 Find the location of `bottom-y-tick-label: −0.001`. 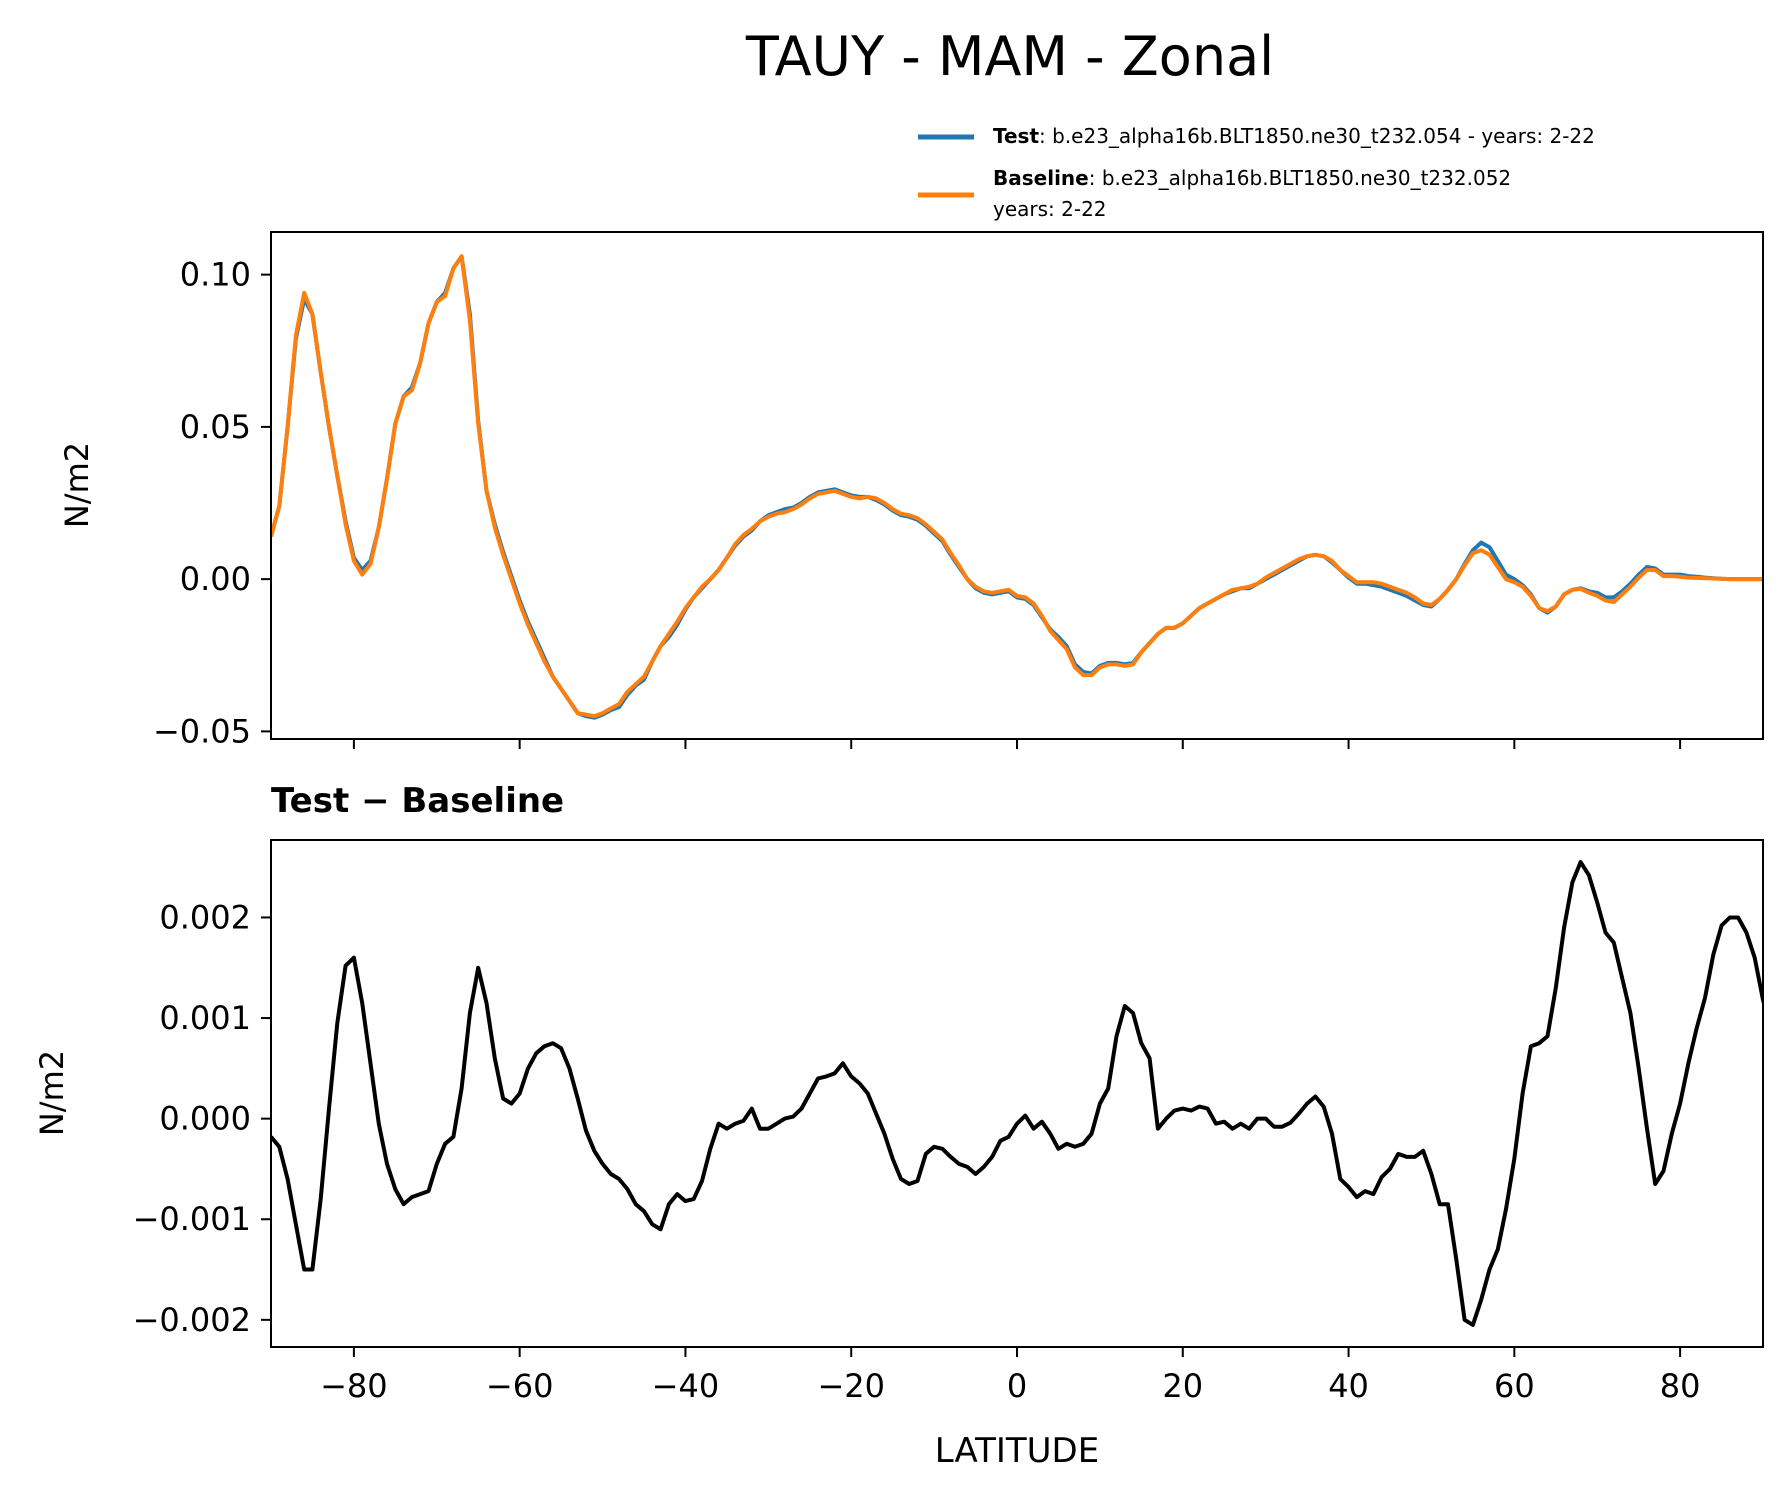

bottom-y-tick-label: −0.001 is located at coordinates (192, 1219).